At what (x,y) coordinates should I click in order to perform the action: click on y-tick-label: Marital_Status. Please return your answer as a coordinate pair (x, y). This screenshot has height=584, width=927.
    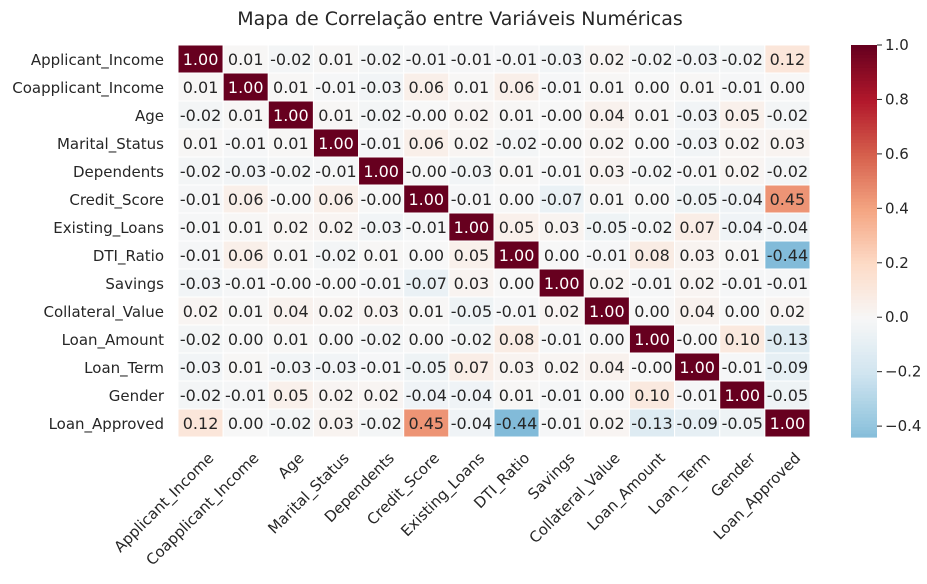
    Looking at the image, I should click on (110, 144).